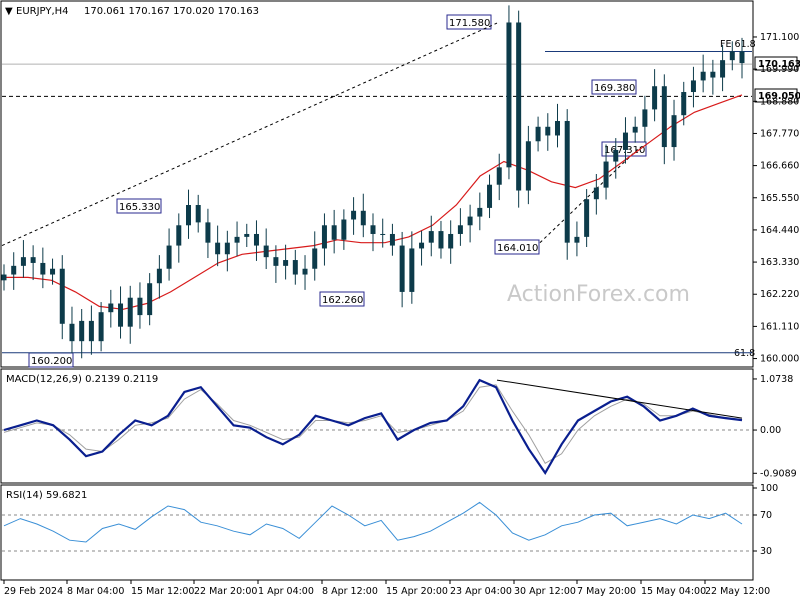 This screenshot has height=600, width=800. What do you see at coordinates (614, 88) in the screenshot?
I see `svg-text: 169.380` at bounding box center [614, 88].